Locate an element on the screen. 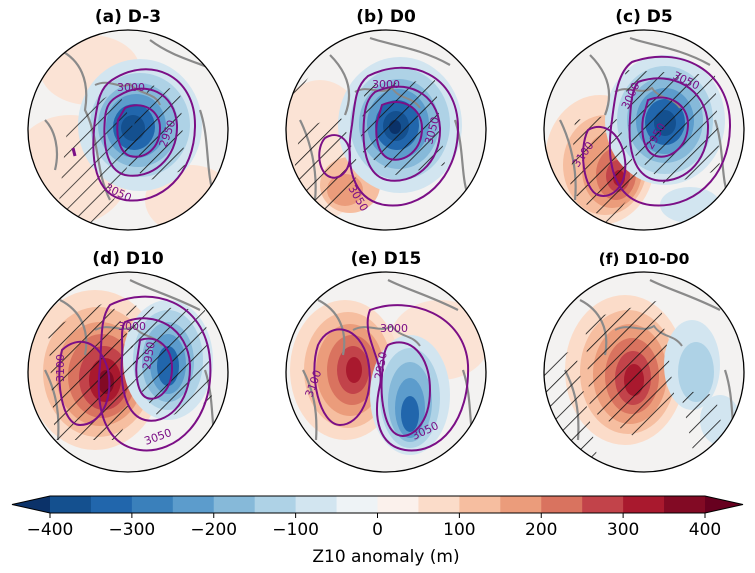  colorbar-tick-label: −100 is located at coordinates (295, 530).